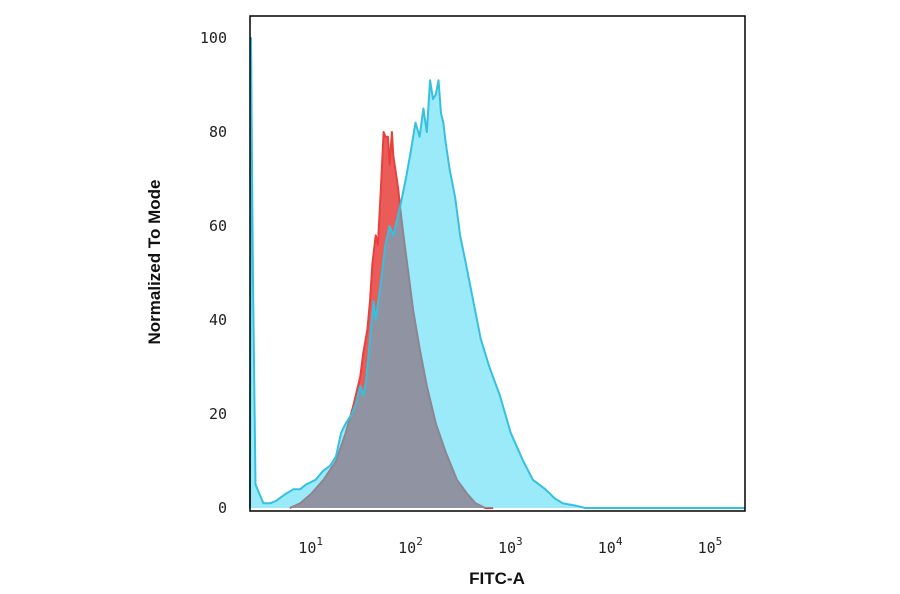 The image size is (900, 594). Describe the element at coordinates (310, 546) in the screenshot. I see `x-tick-label: 10¹` at that location.